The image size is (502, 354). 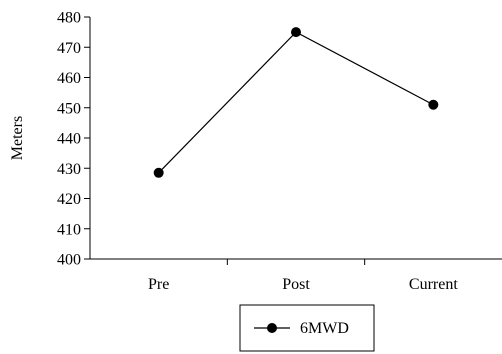 What do you see at coordinates (272, 328) in the screenshot?
I see `legend-marker-sample` at bounding box center [272, 328].